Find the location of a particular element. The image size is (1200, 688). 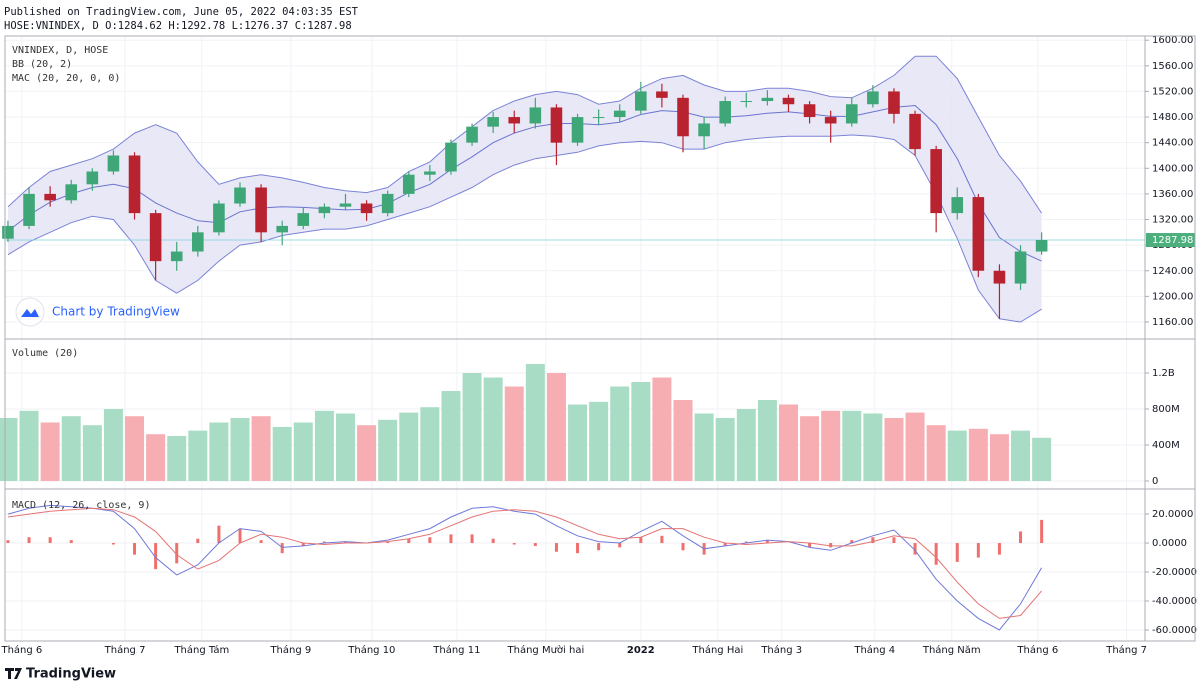

y-tick-label: -20.0000 is located at coordinates (1174, 572).